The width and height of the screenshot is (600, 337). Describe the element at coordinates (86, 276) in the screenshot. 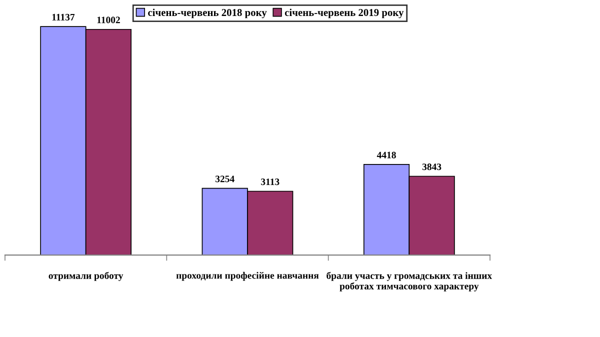

I see `x-tick-label: отримали роботу` at that location.